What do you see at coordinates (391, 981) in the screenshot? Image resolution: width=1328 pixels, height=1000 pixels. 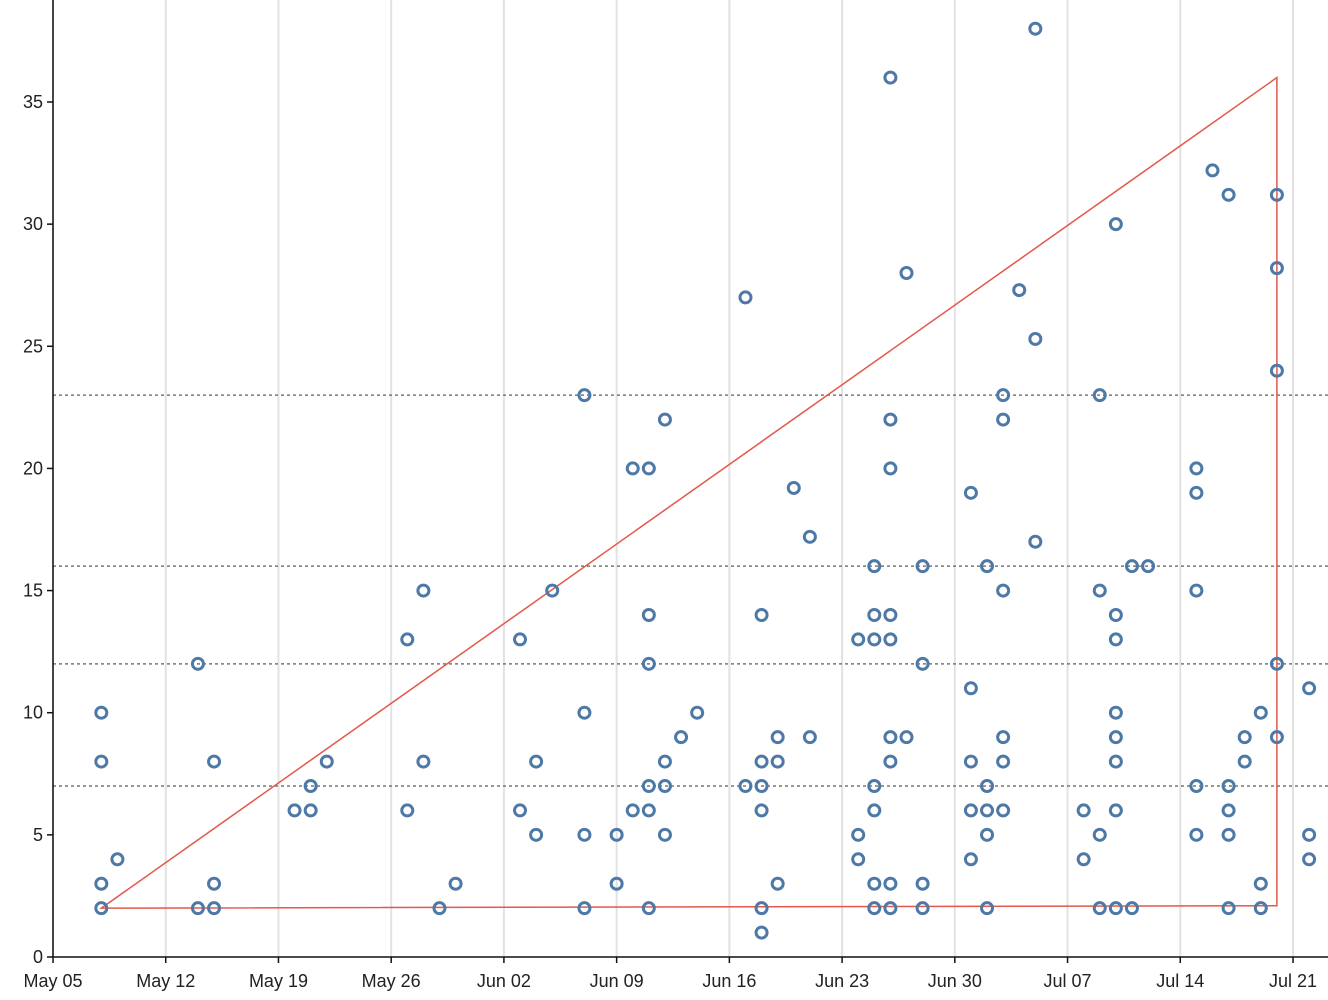 I see `x-tick-label: May 26` at bounding box center [391, 981].